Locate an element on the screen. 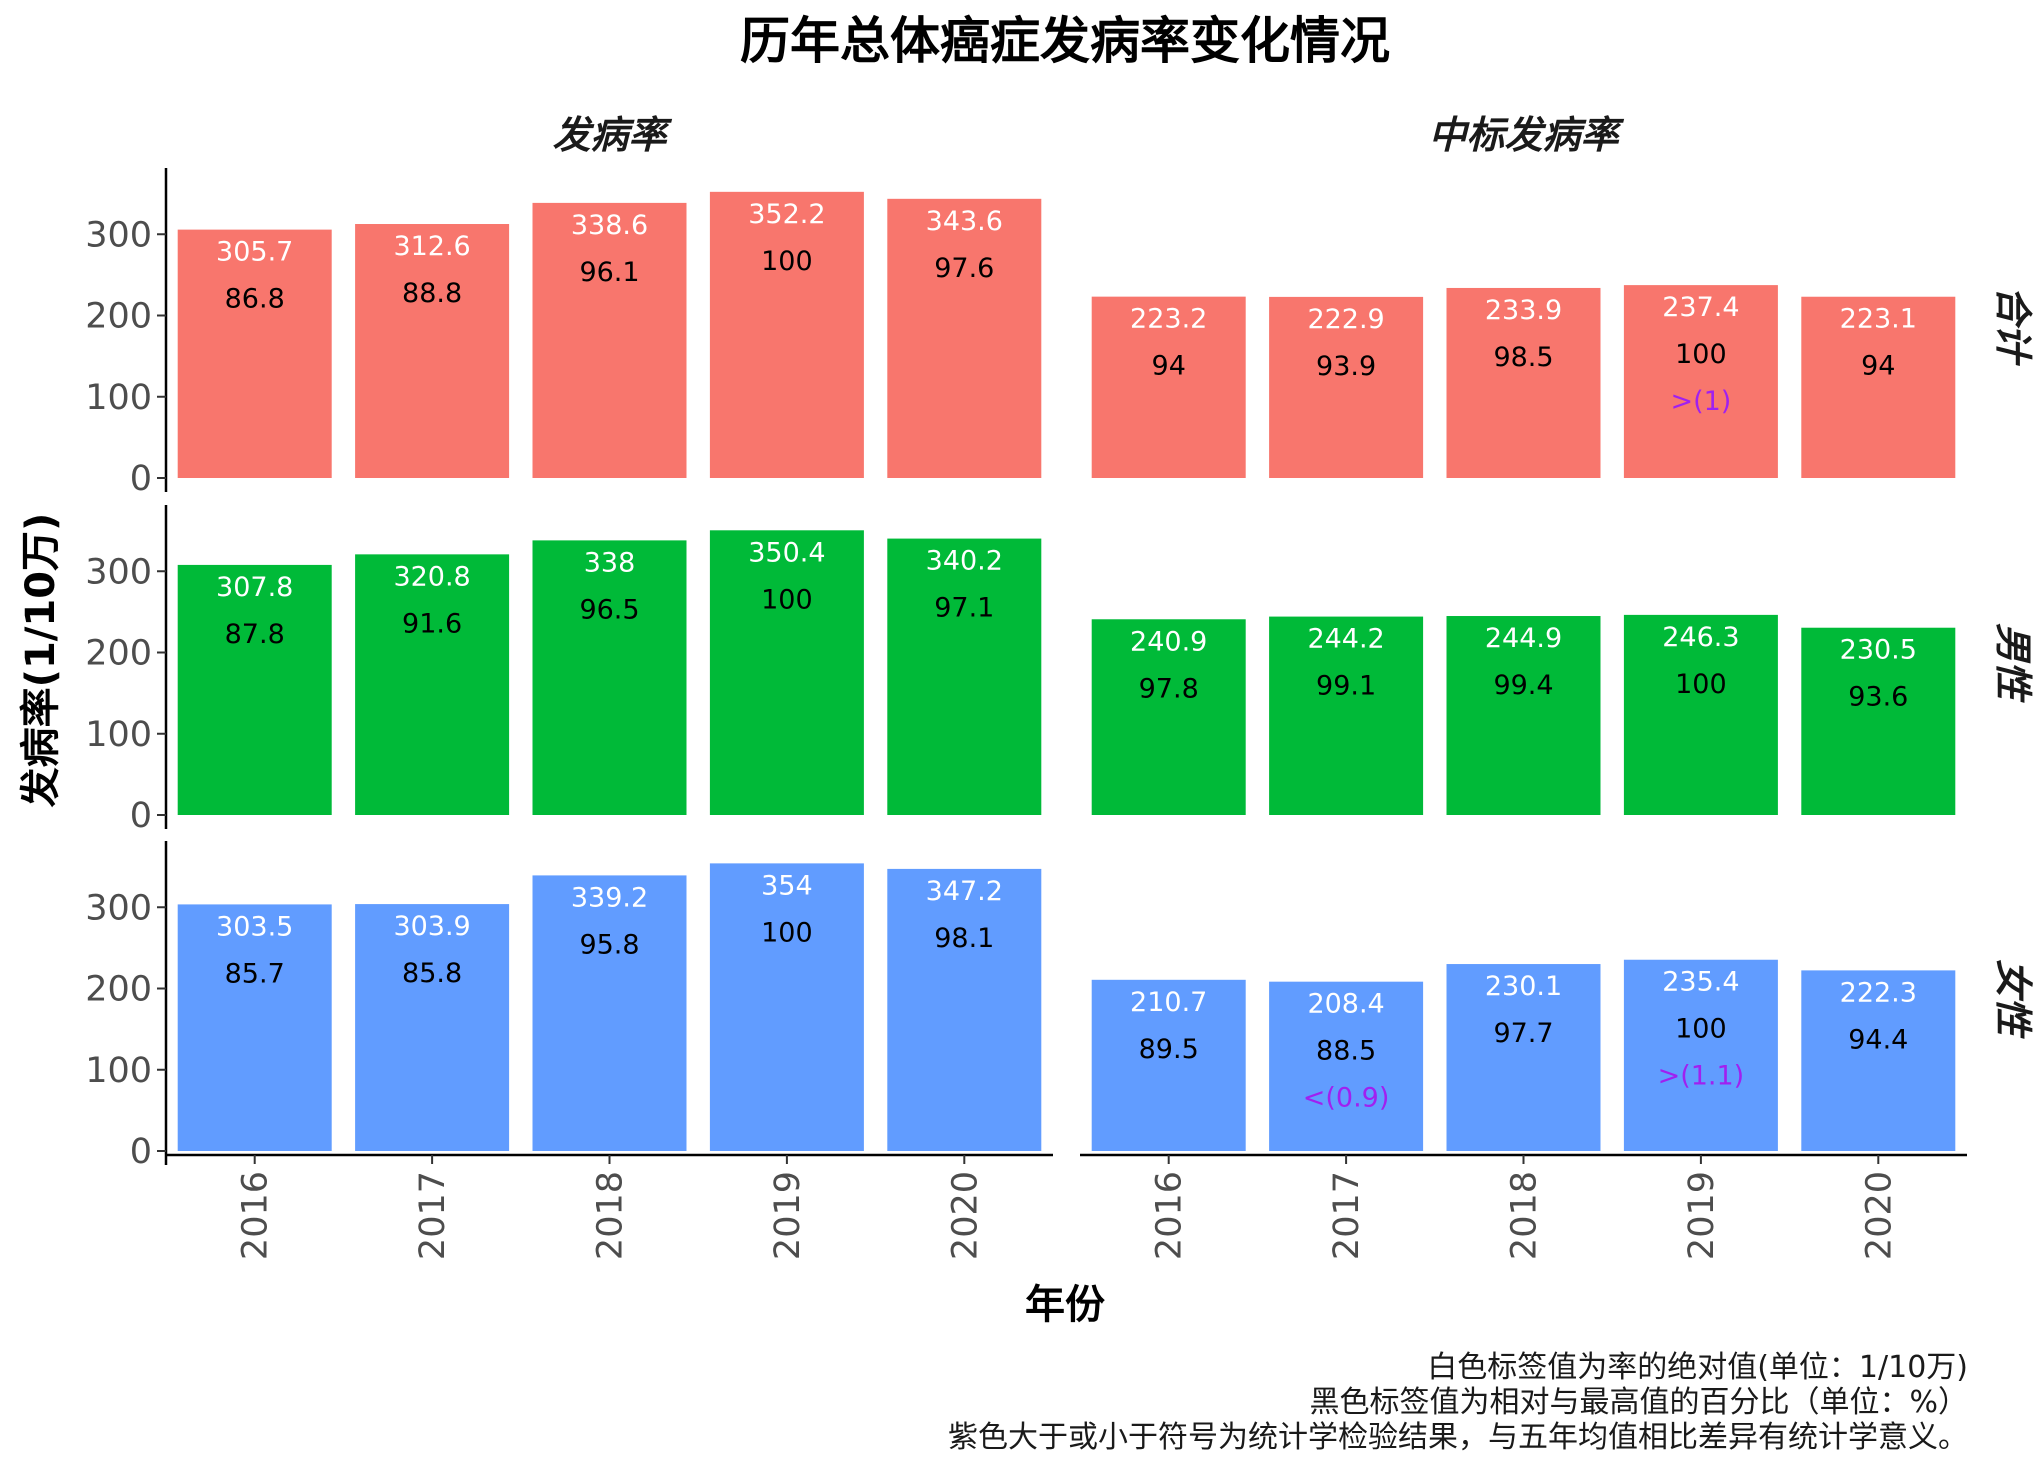 This screenshot has width=2040, height=1466. footnote-3: 紫色大于或小于符号为统计学检验结果，与五年均值相比差异有统计学意义。 is located at coordinates (1458, 1437).